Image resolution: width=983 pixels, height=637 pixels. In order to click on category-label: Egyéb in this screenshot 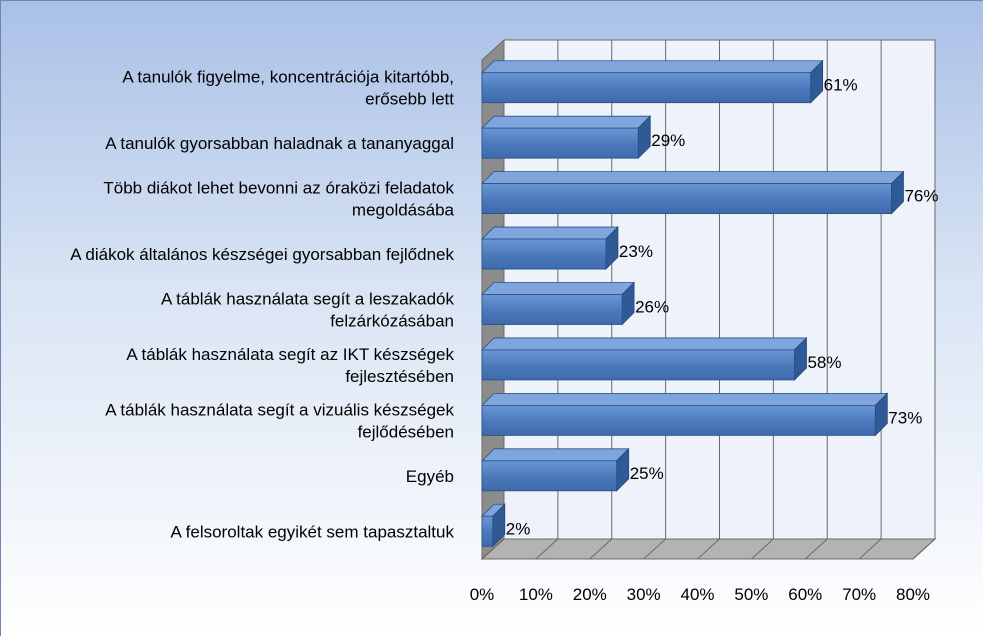, I will do `click(430, 476)`.